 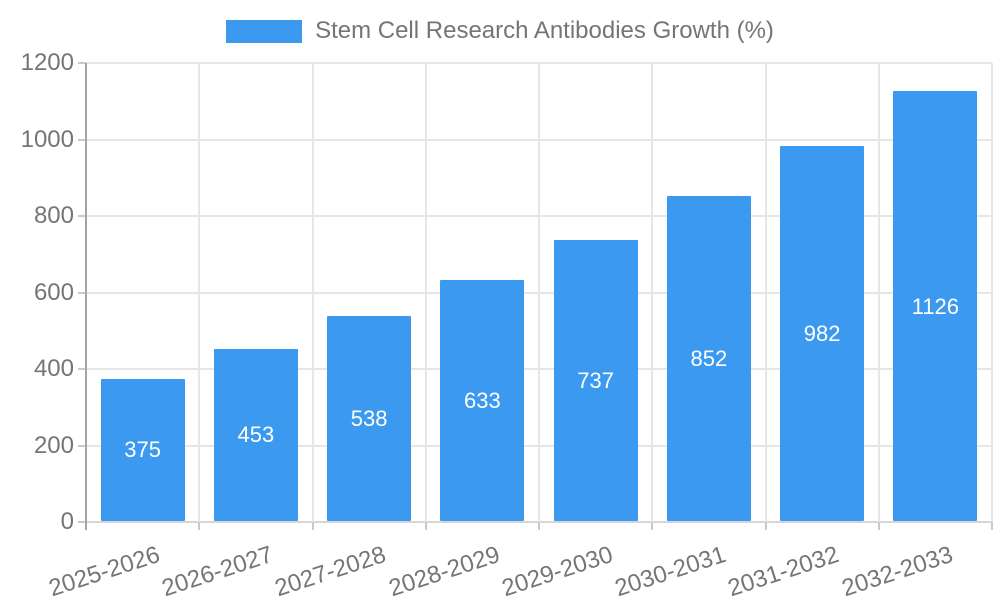 I want to click on y-axis-tick-label: 1000, so click(x=47, y=139).